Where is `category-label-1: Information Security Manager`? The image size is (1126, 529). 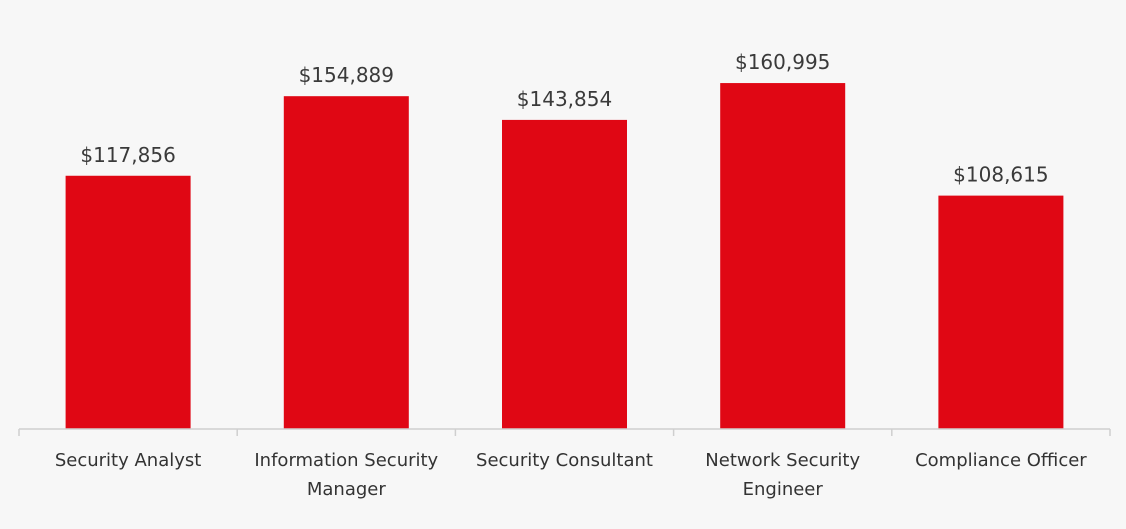
category-label-1: Information Security Manager is located at coordinates (346, 475).